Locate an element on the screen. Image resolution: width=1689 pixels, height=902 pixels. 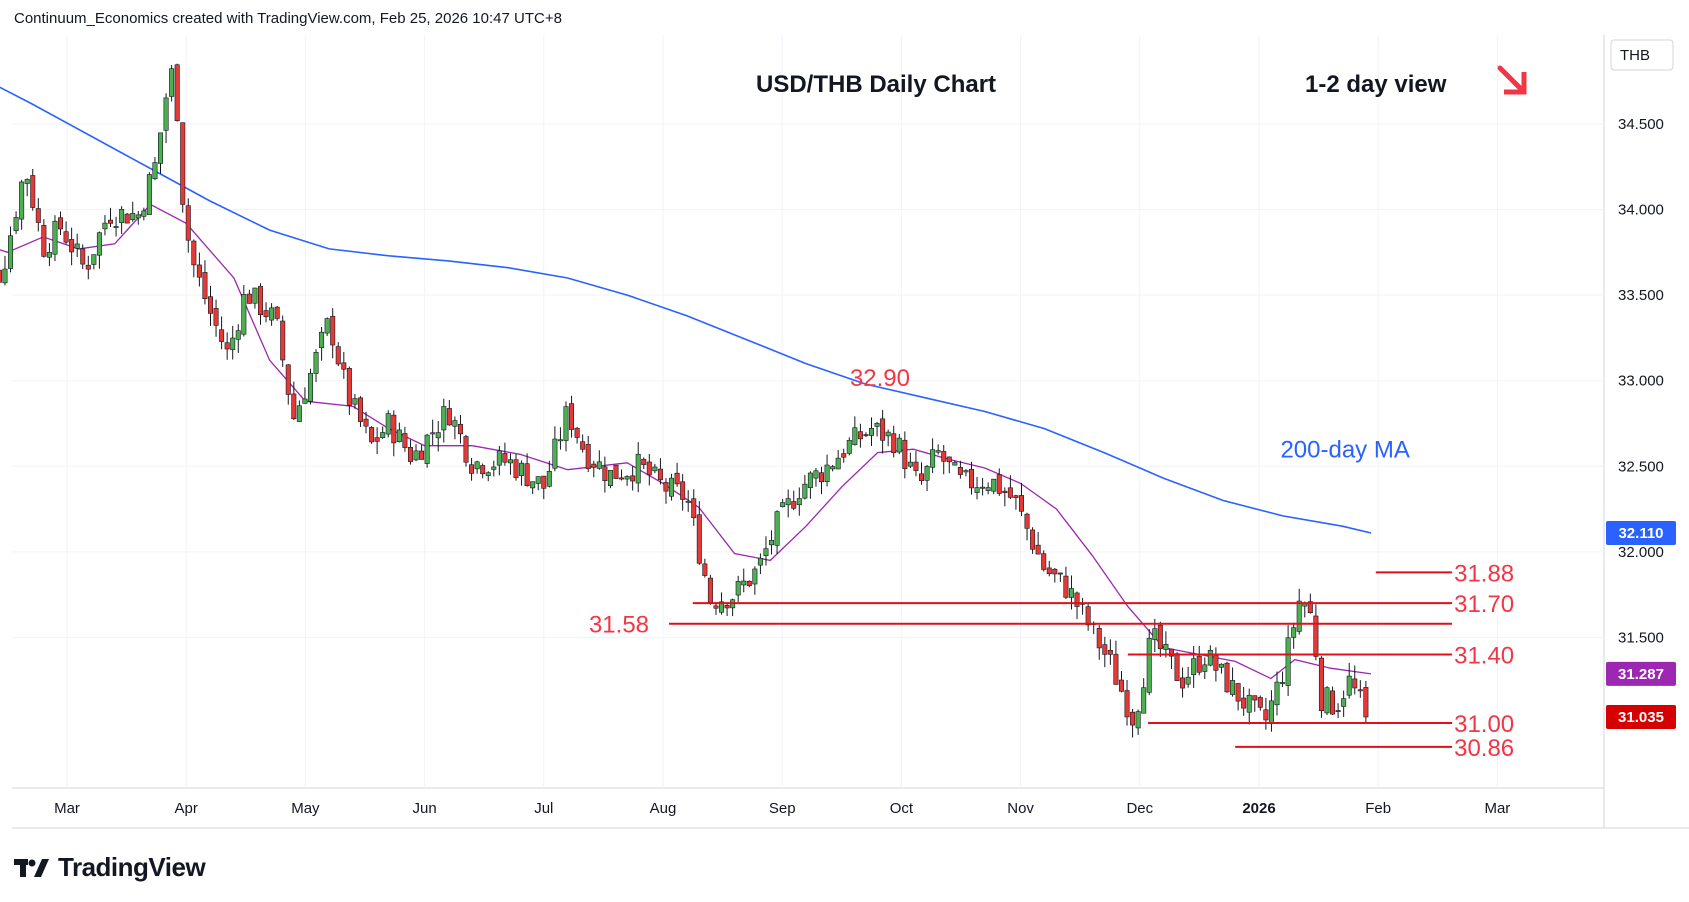
price-badge is located at coordinates (1641, 673).